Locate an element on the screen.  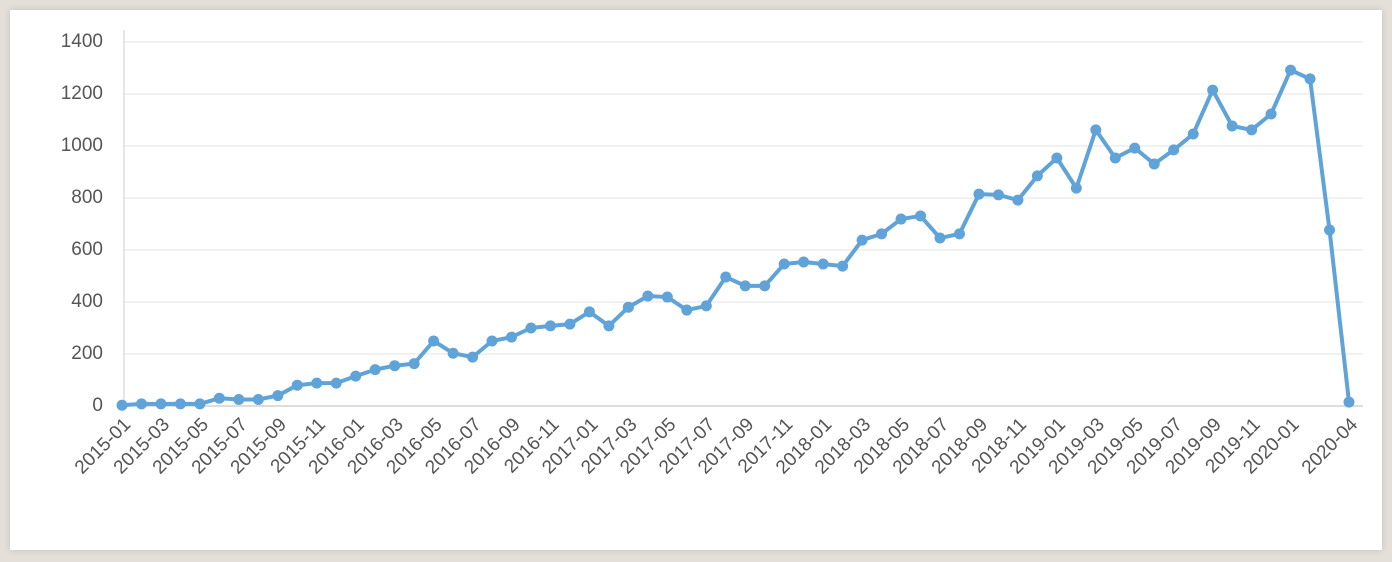
y-tick-label: 1400 is located at coordinates (82, 41).